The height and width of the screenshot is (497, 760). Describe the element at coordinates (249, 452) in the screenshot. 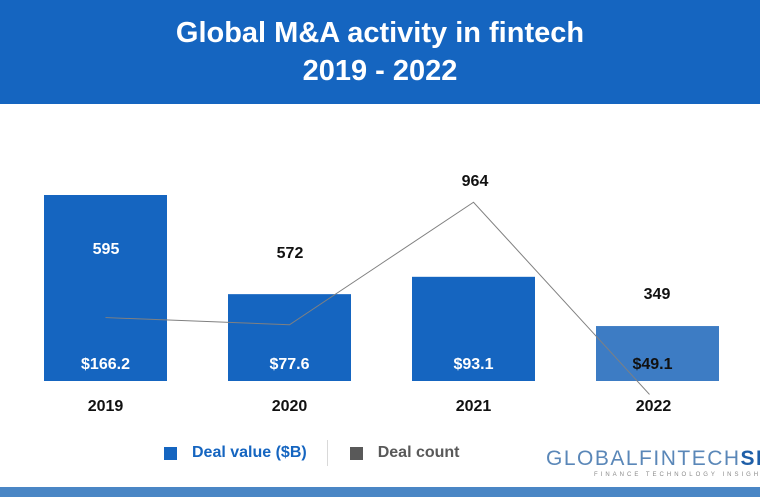

I see `legend-label-deal-value: Deal value ($B)` at that location.